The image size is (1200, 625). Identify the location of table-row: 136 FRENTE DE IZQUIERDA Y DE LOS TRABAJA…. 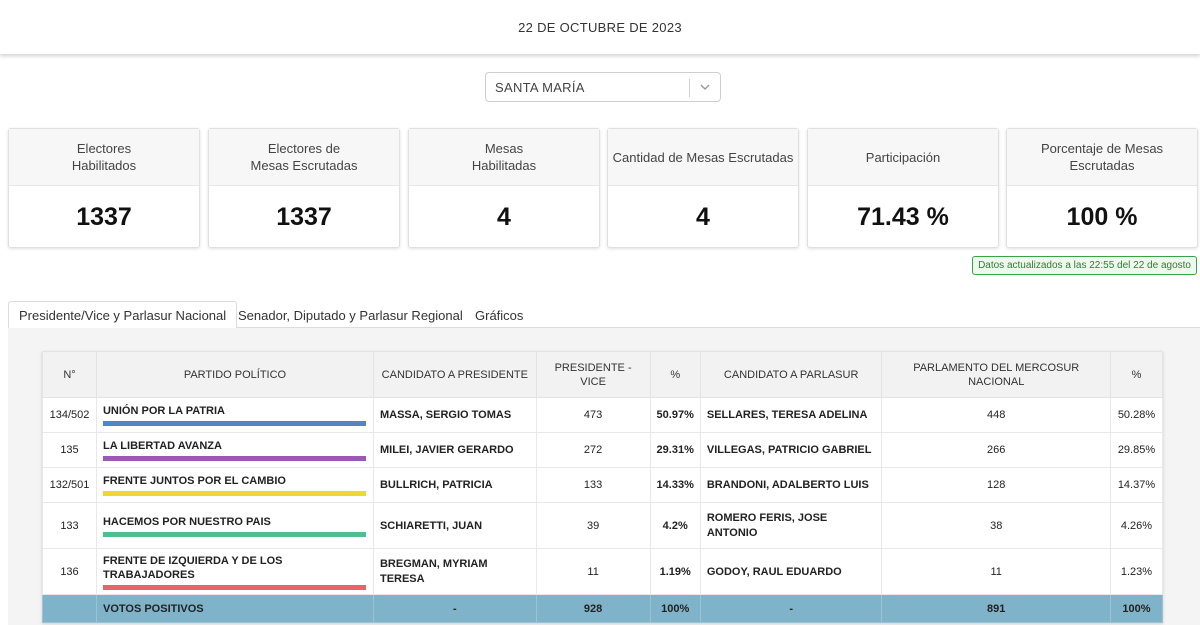
(603, 571).